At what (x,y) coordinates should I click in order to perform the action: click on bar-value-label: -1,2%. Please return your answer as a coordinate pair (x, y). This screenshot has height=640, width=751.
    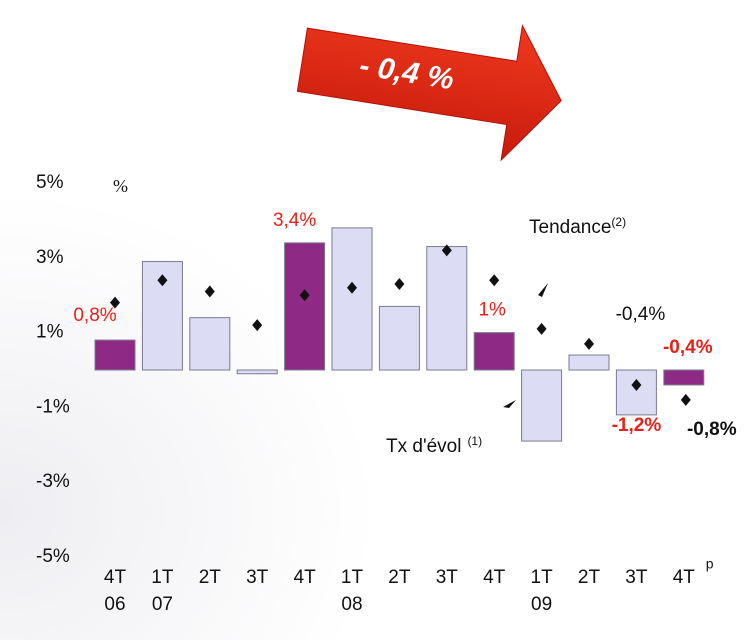
    Looking at the image, I should click on (637, 425).